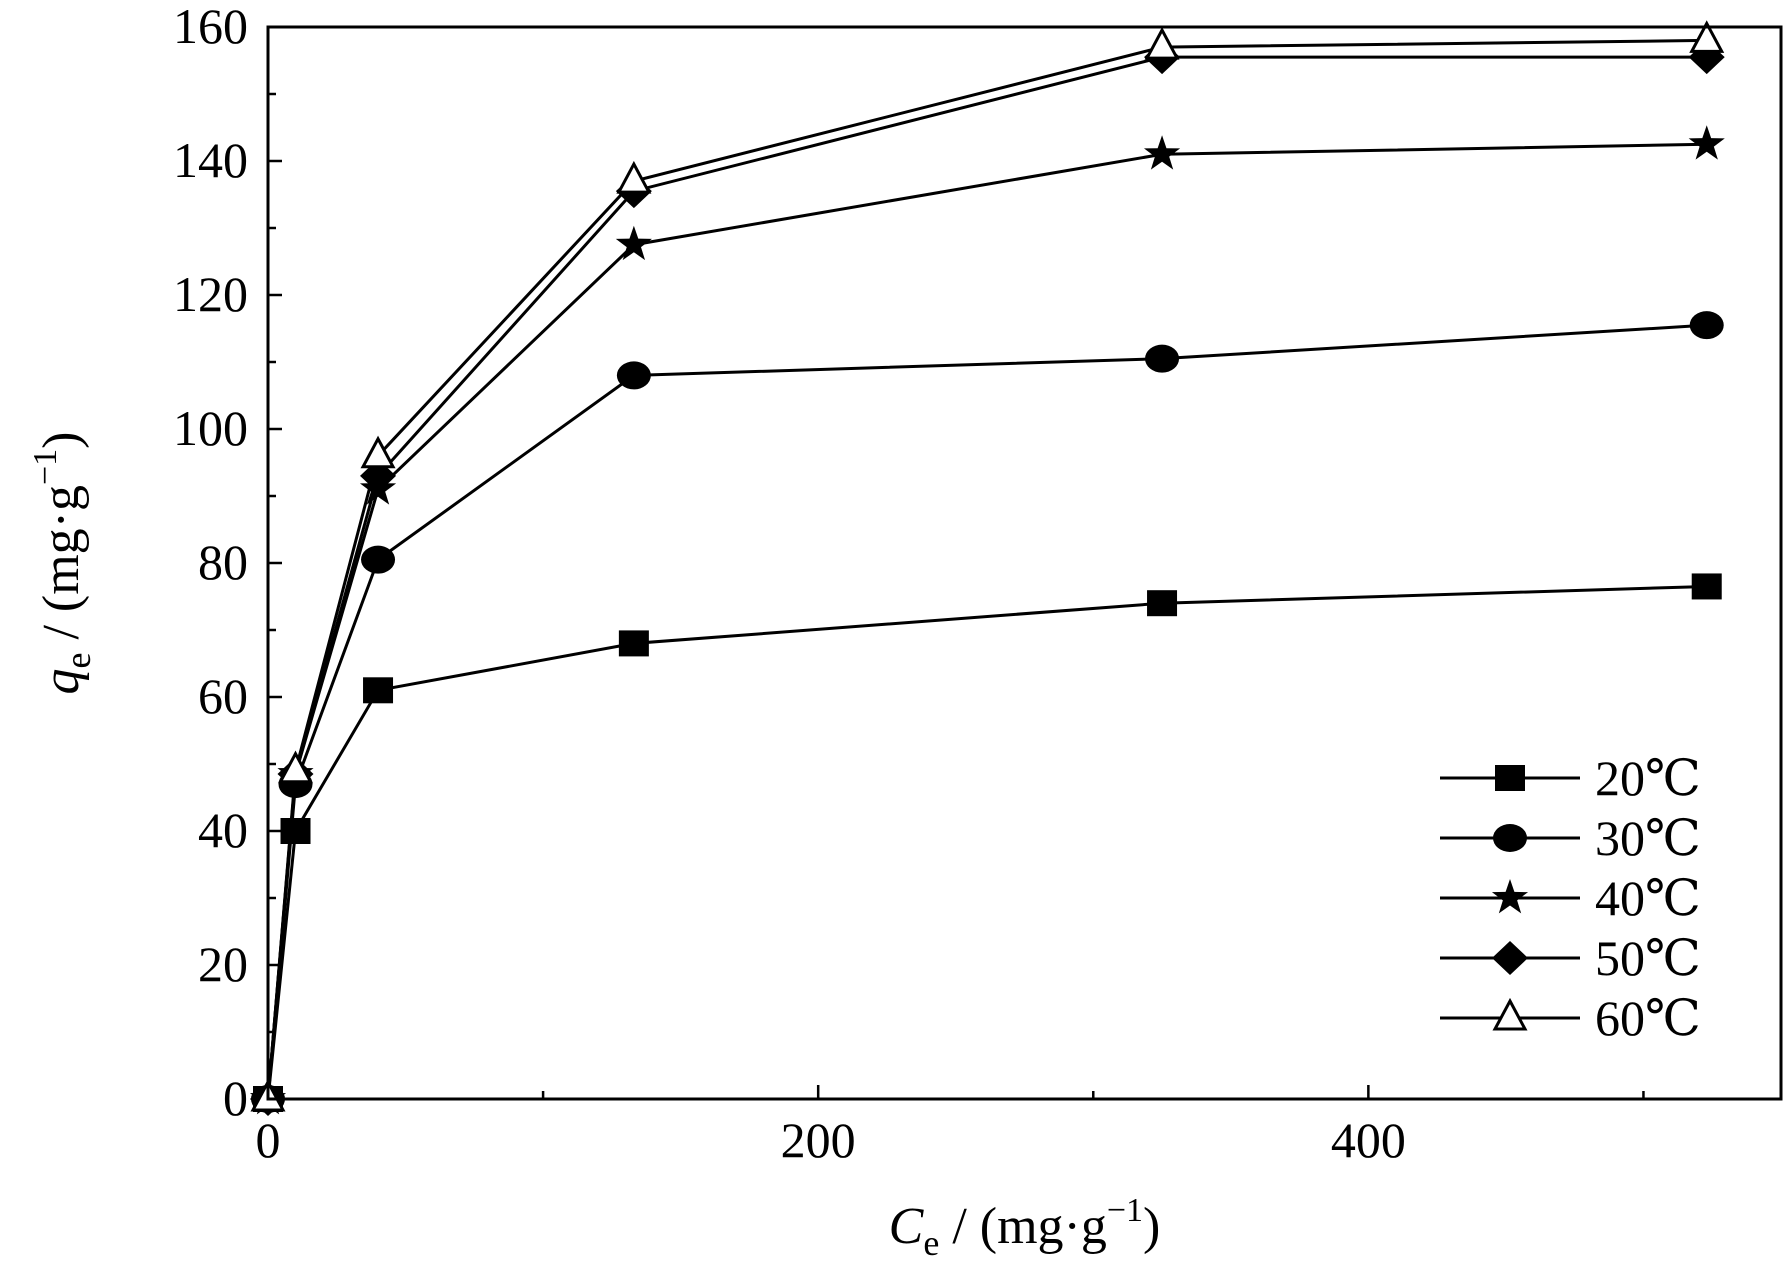 This screenshot has width=1786, height=1273. I want to click on y-tick-label: 80, so click(223, 562).